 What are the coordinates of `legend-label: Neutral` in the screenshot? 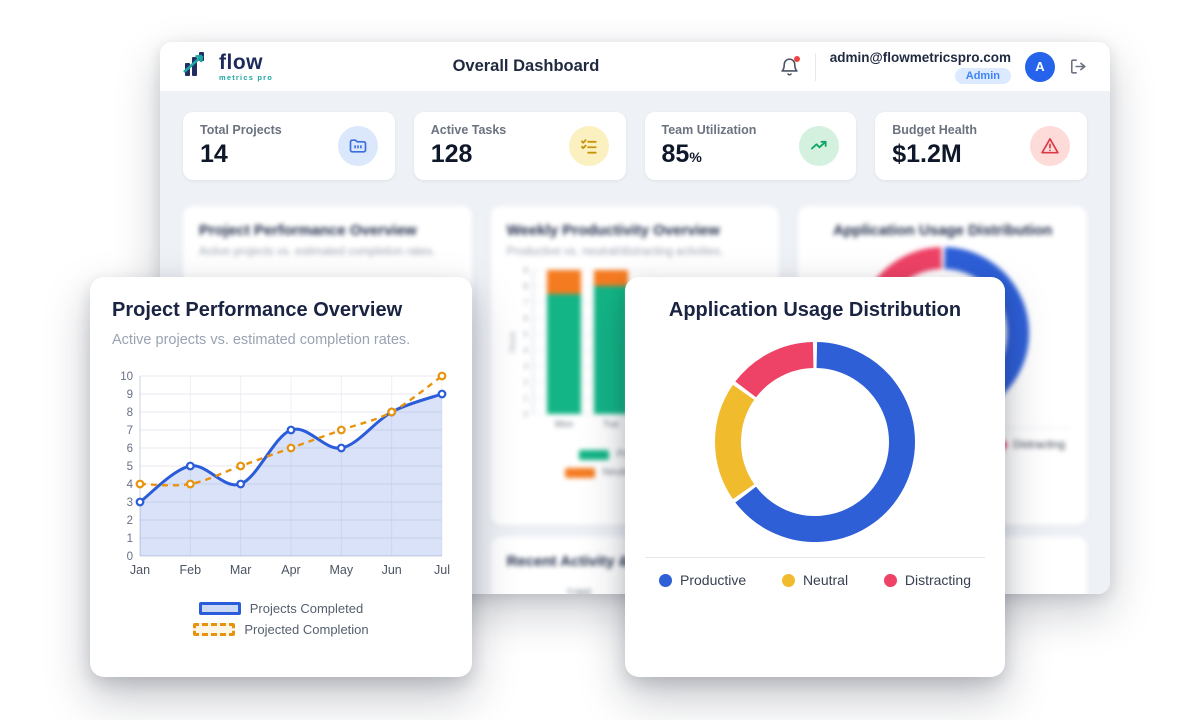 It's located at (825, 580).